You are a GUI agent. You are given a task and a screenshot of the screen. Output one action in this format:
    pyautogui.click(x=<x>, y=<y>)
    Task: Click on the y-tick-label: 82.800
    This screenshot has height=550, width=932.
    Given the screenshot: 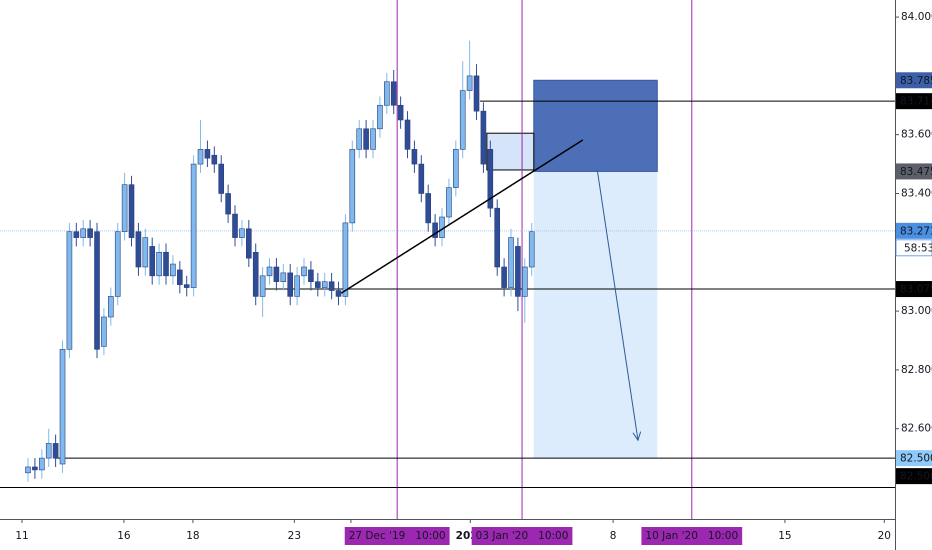 What is the action you would take?
    pyautogui.click(x=916, y=370)
    